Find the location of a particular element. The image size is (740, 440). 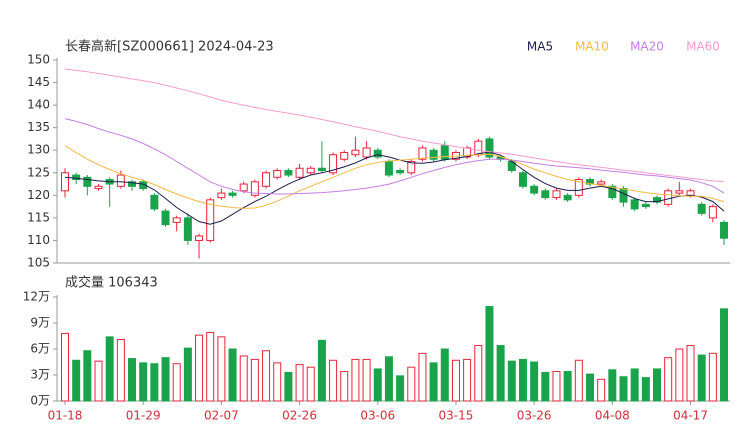

legend-entry: MA5 is located at coordinates (540, 47).